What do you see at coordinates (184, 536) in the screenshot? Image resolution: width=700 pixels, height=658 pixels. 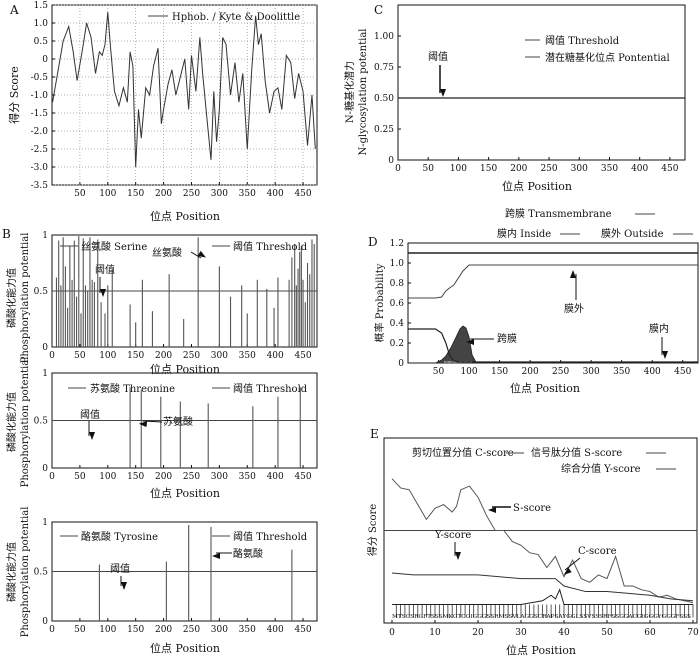 I see `panel-b-tyrosine-legend: 酪氨酸 Tyrosine 阈值 Threshold` at bounding box center [184, 536].